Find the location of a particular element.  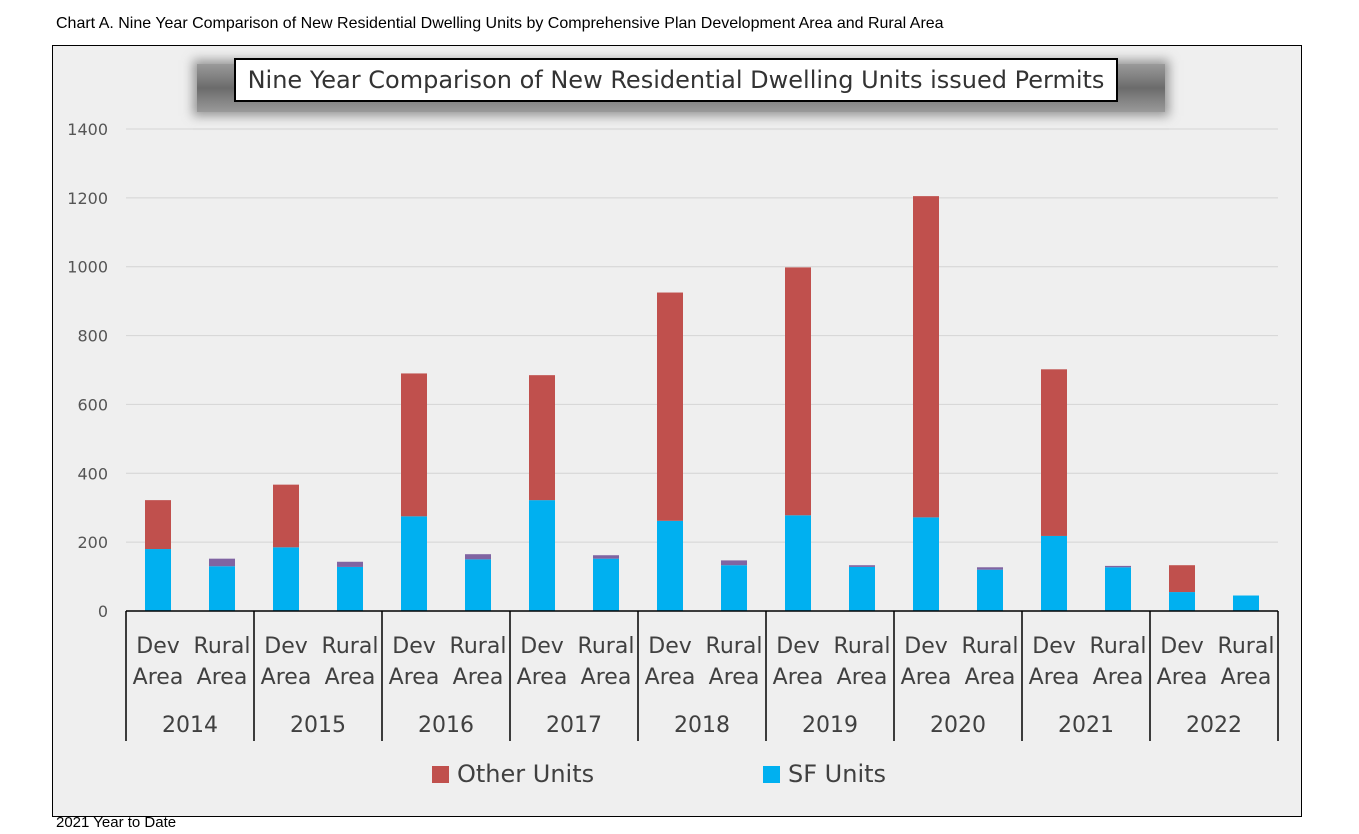

x-group-label: 2015 is located at coordinates (318, 725).